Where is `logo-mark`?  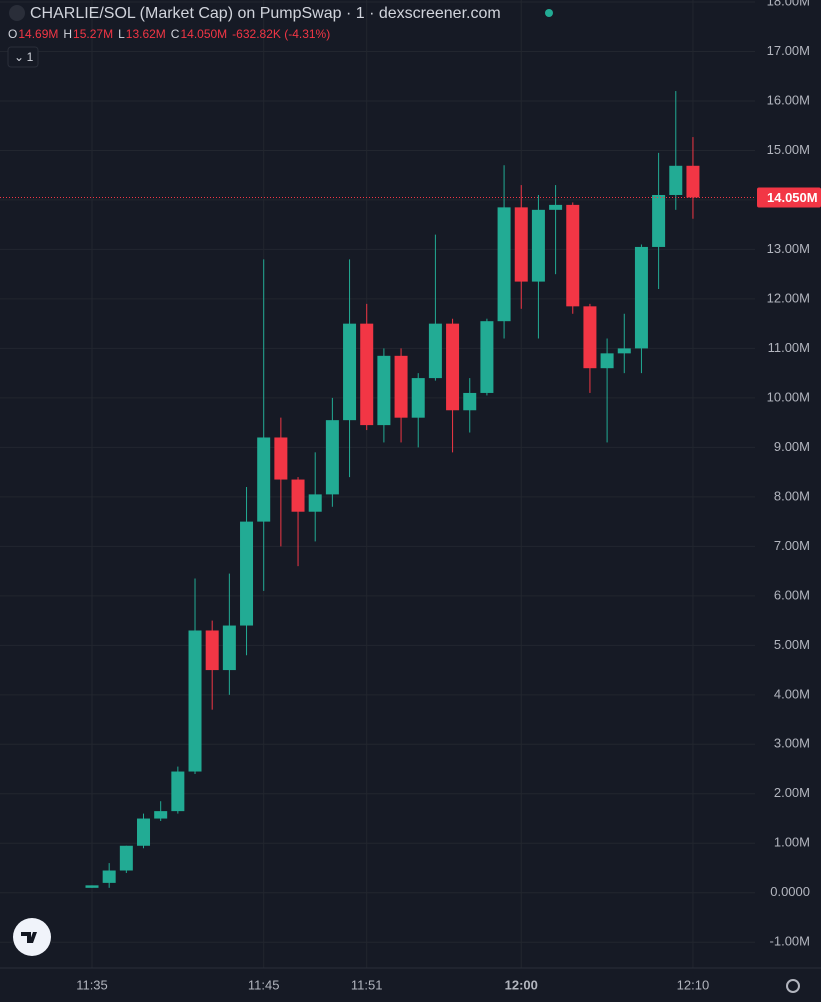
logo-mark is located at coordinates (29, 937).